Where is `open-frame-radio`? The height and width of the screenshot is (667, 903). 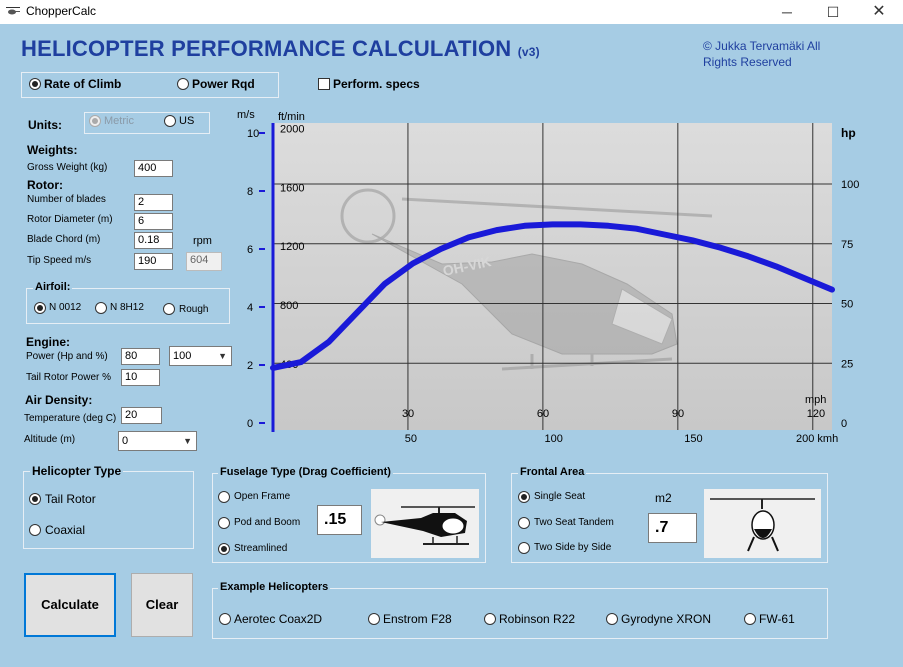
open-frame-radio is located at coordinates (224, 497).